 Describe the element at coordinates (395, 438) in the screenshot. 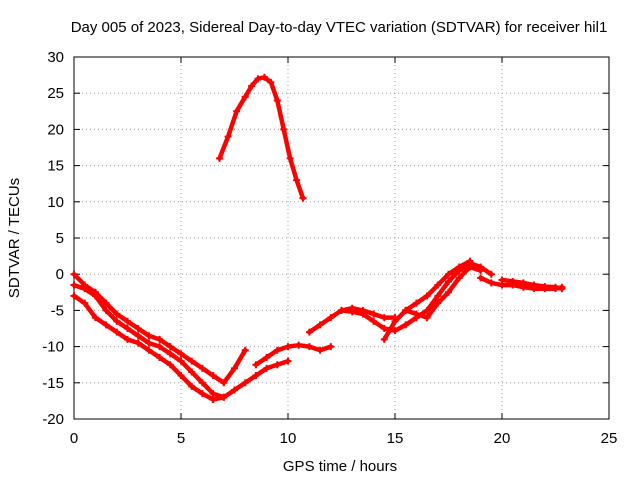

I see `x-tick-label: 15` at that location.